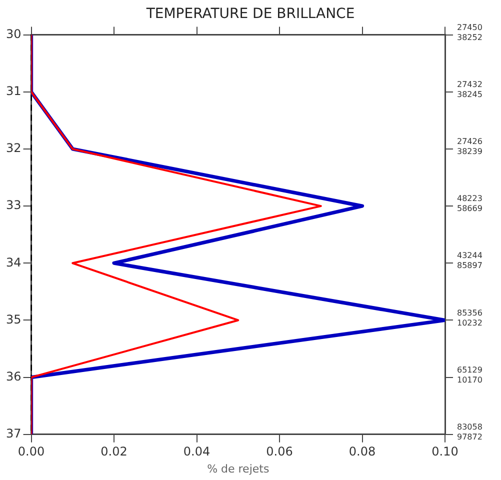 The image size is (501, 480). I want to click on y-tick-label: 35, so click(14, 319).